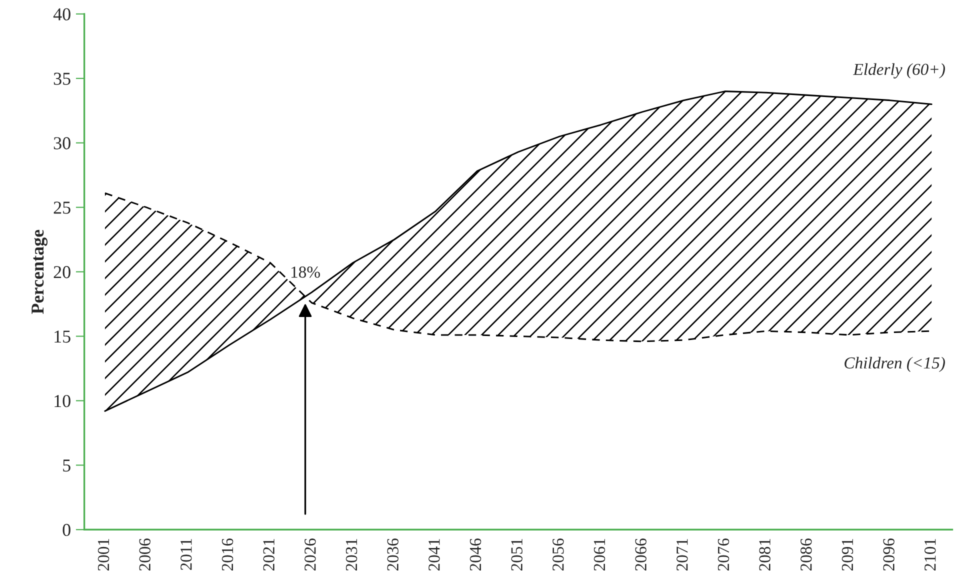 This screenshot has width=958, height=582. Describe the element at coordinates (268, 554) in the screenshot. I see `x-tick-label: 2021` at that location.